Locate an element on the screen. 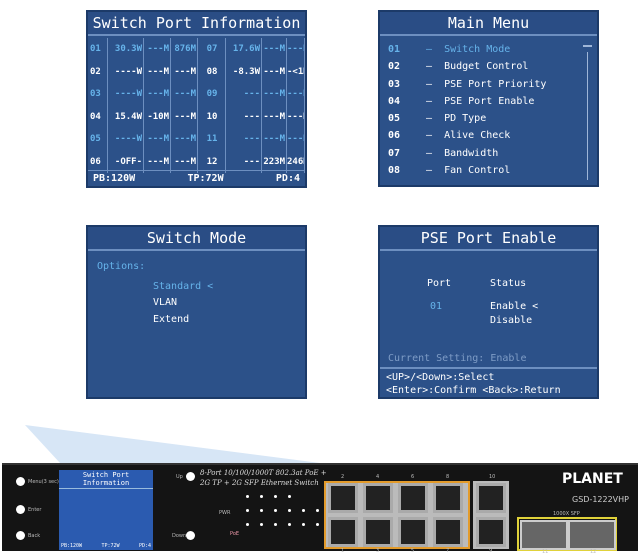  screen-title: Switch Mode is located at coordinates (196, 239).